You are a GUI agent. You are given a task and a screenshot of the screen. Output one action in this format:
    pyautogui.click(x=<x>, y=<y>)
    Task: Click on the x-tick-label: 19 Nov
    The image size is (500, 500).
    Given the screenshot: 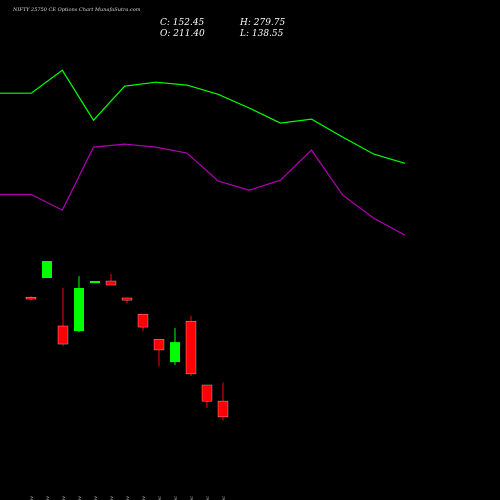 What is the action you would take?
    pyautogui.click(x=32, y=498)
    